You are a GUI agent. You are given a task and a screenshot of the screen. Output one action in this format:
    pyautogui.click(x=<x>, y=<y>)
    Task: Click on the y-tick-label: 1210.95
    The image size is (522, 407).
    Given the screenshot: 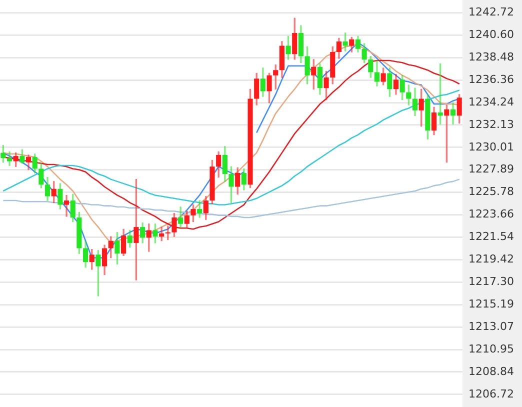 What is the action you would take?
    pyautogui.click(x=491, y=349)
    